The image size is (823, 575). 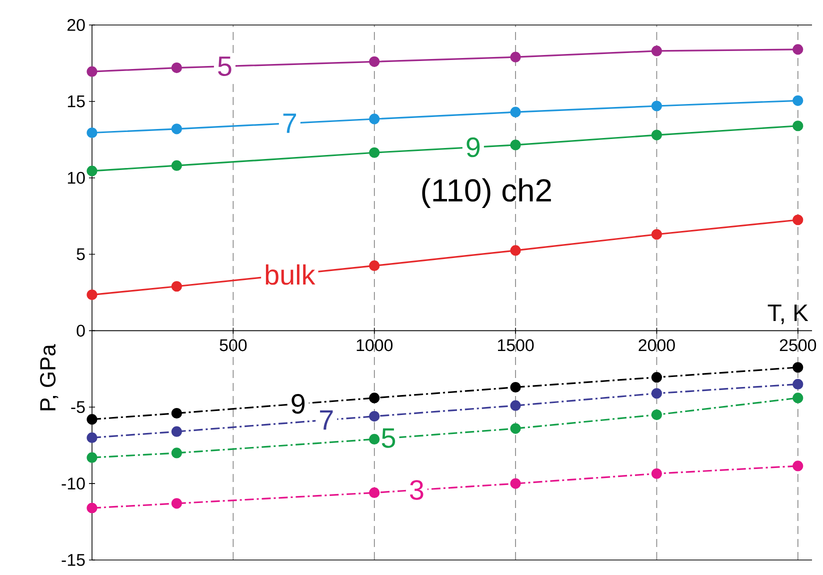 I want to click on y-tick-label: 20, so click(x=76, y=24).